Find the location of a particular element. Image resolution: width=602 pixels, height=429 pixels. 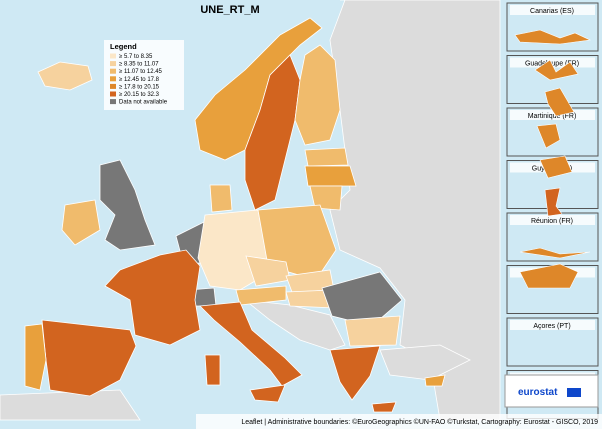

ireland is located at coordinates (81, 222).